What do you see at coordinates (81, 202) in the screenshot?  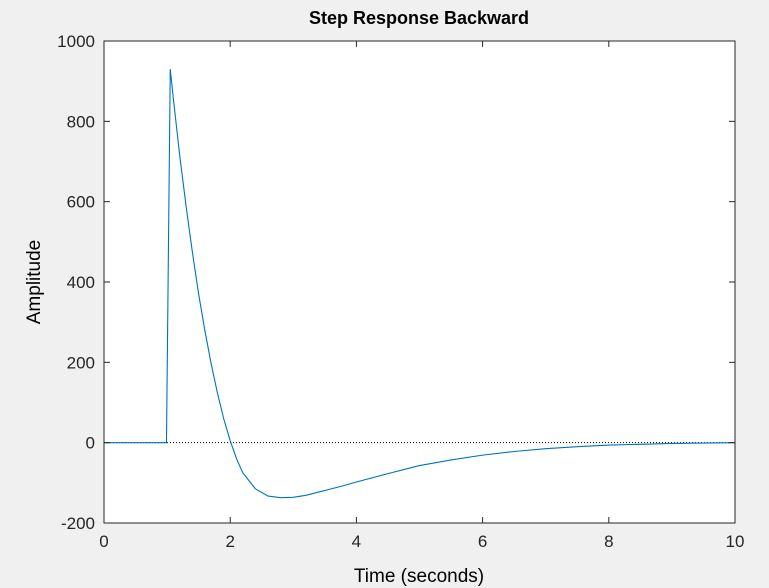 I see `y-tick-label: 600` at bounding box center [81, 202].